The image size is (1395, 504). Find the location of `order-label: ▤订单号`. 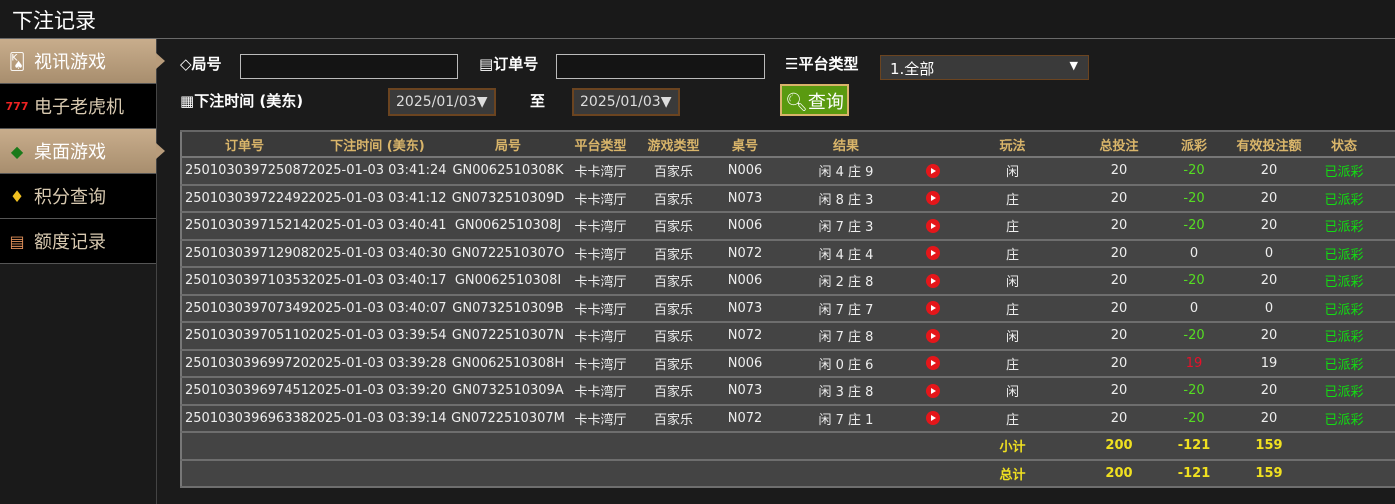

order-label: ▤订单号 is located at coordinates (509, 64).